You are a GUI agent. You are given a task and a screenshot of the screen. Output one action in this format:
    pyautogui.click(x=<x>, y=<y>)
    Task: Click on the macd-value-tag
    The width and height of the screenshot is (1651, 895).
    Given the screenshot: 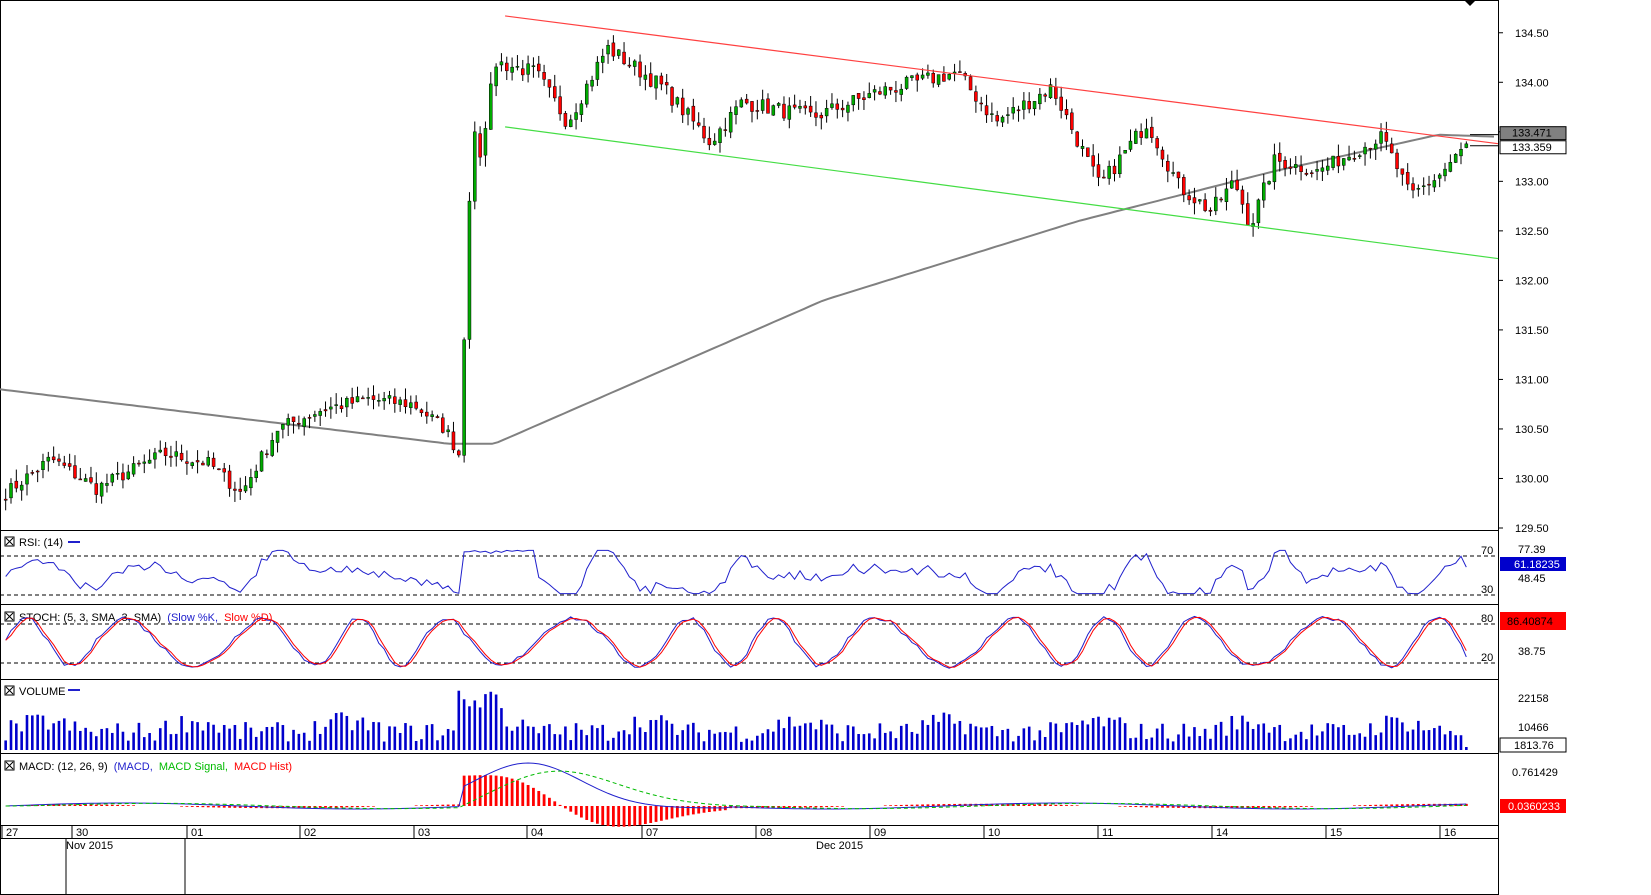 What is the action you would take?
    pyautogui.click(x=1533, y=806)
    